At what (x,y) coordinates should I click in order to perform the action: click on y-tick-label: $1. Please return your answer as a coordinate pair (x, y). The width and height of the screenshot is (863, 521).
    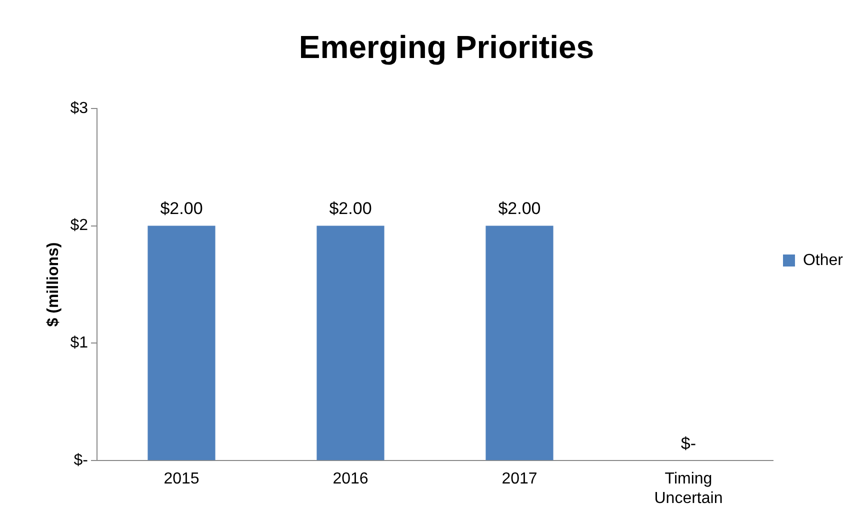
    Looking at the image, I should click on (79, 343).